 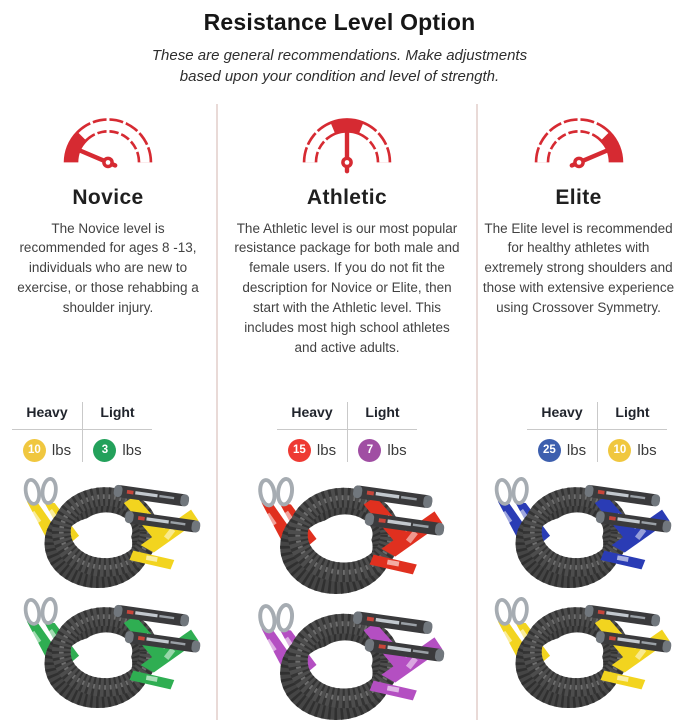 I want to click on weight-table: Heavy Light 15 lbs 7 lbs, so click(x=347, y=431).